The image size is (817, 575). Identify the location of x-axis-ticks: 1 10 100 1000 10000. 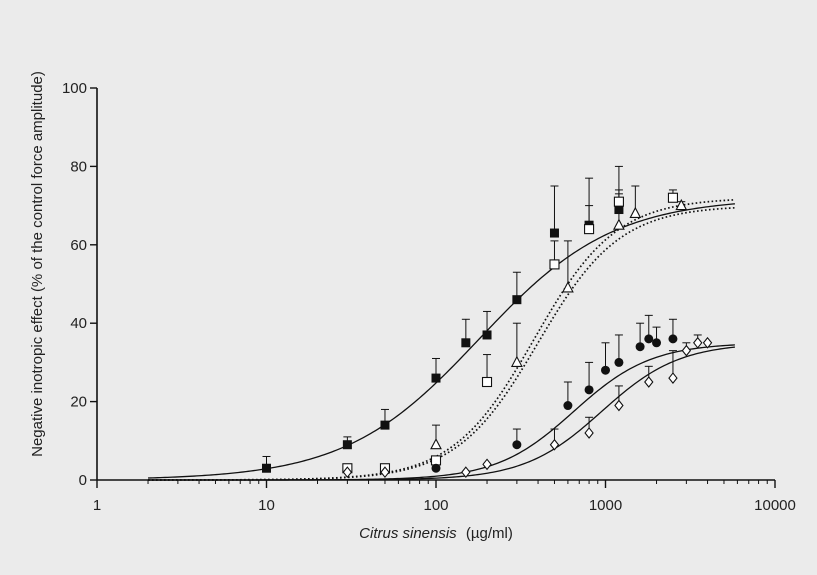
(444, 497).